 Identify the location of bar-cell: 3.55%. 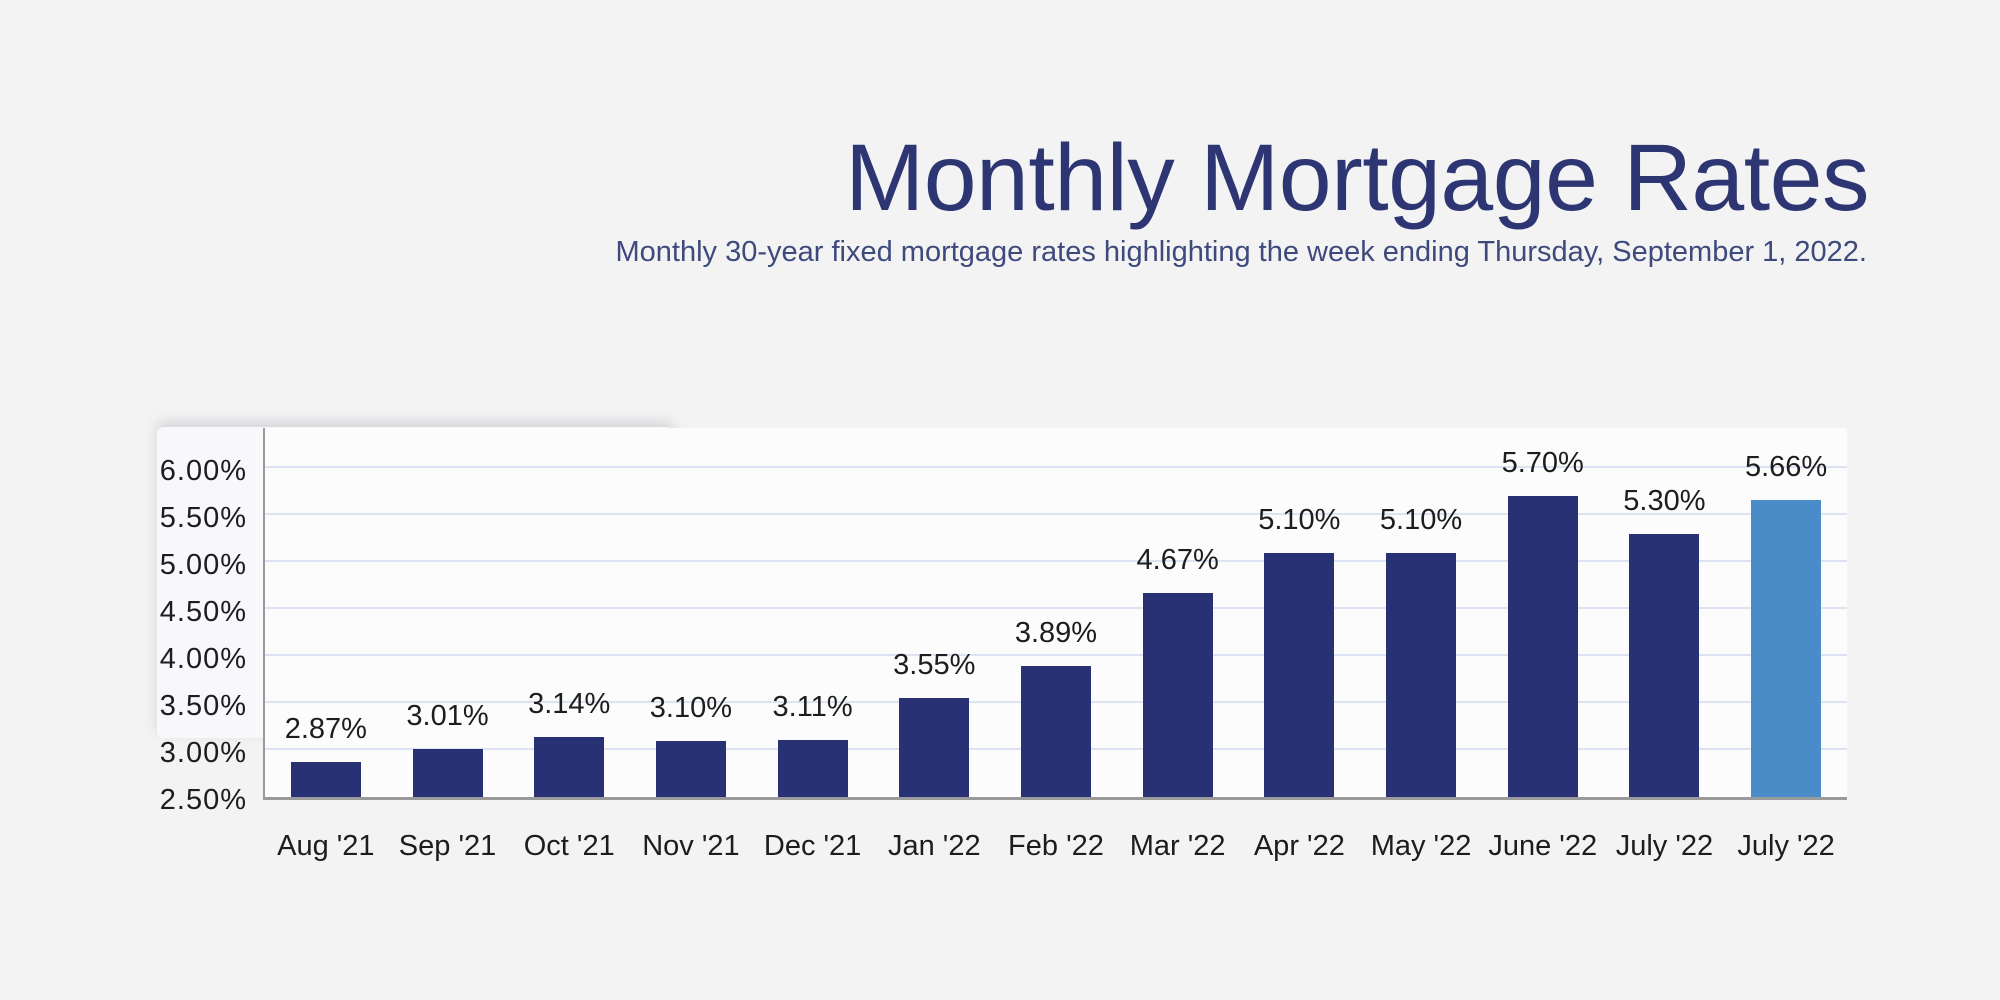
(934, 612).